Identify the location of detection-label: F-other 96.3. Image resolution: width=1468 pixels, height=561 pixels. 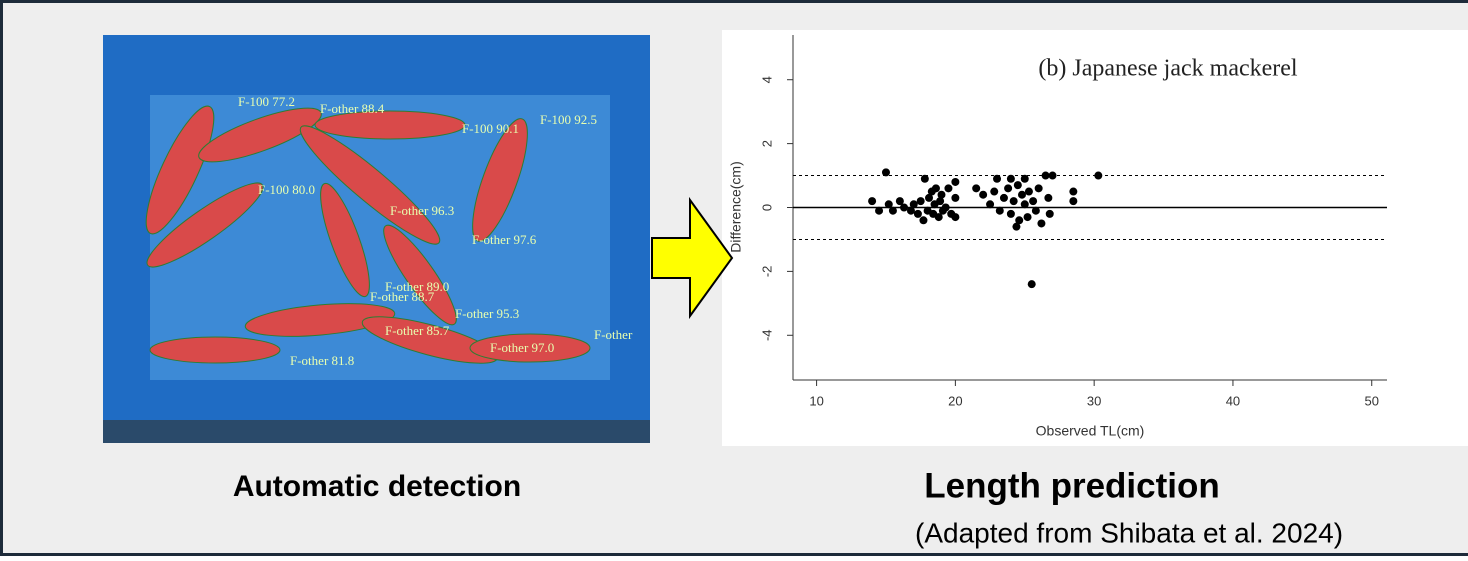
(422, 210).